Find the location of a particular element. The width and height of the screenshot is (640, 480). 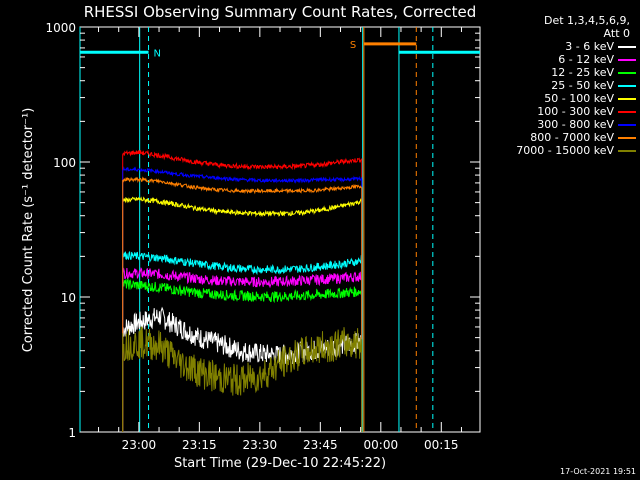

legend-entry-label: 12 - 25 keV is located at coordinates (582, 72).